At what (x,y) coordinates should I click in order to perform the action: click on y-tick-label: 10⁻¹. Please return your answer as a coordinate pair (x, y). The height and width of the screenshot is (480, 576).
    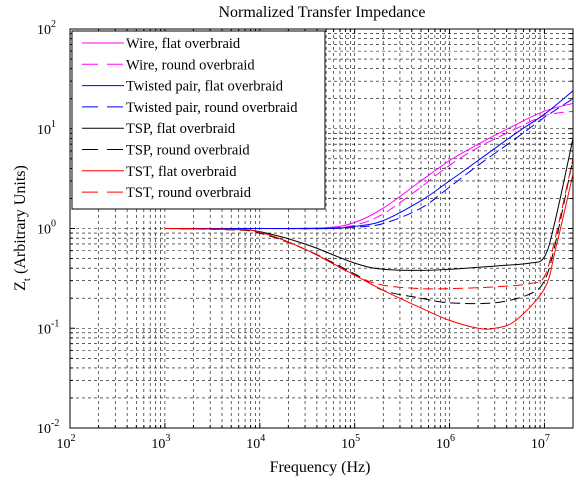
    Looking at the image, I should click on (48, 327).